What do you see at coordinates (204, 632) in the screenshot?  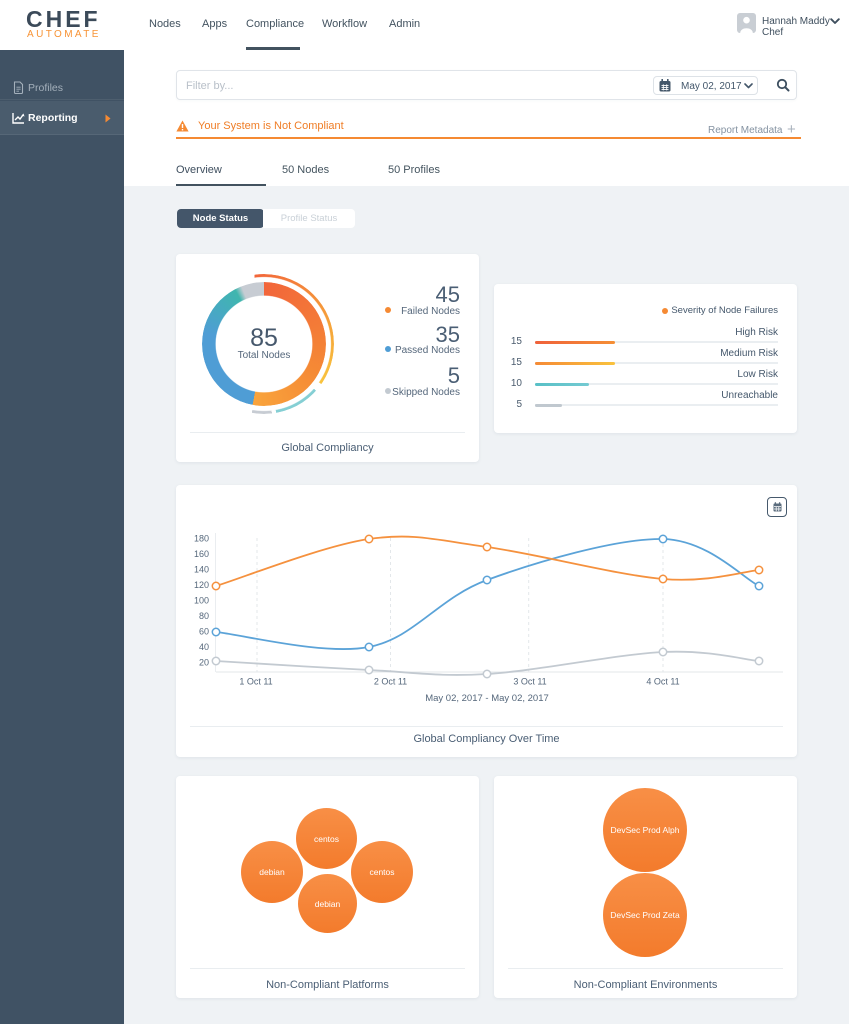 I see `svg-text: 60` at bounding box center [204, 632].